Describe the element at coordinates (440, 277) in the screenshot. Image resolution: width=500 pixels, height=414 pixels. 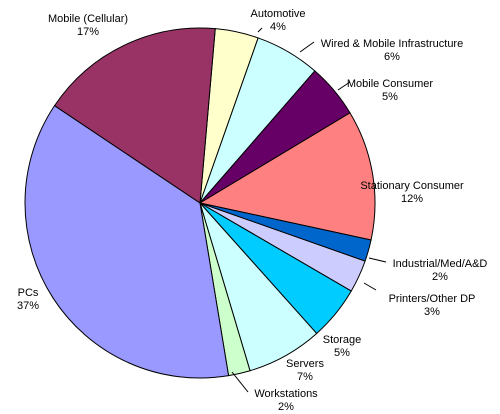
I see `slice-percent-industrial-med-a-d: 2%` at that location.